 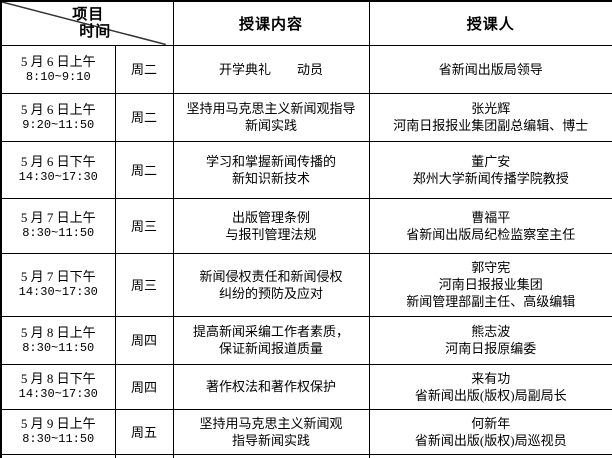 I want to click on lecturer-cell: 省新闻出版局领导, so click(x=490, y=69).